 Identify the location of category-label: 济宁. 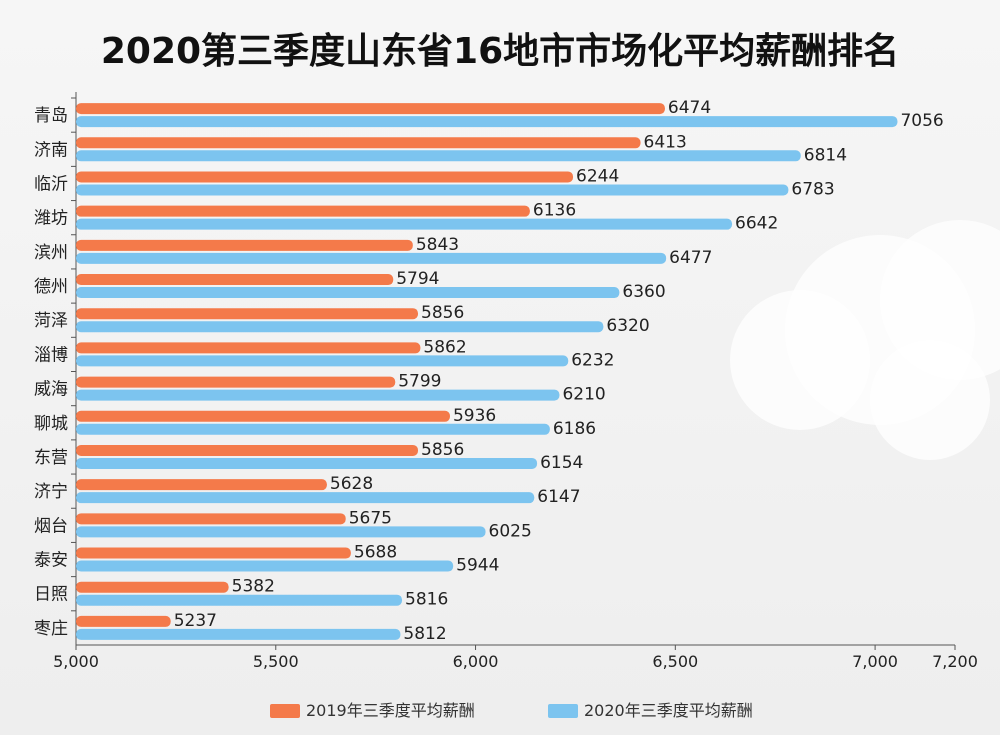
(51, 492).